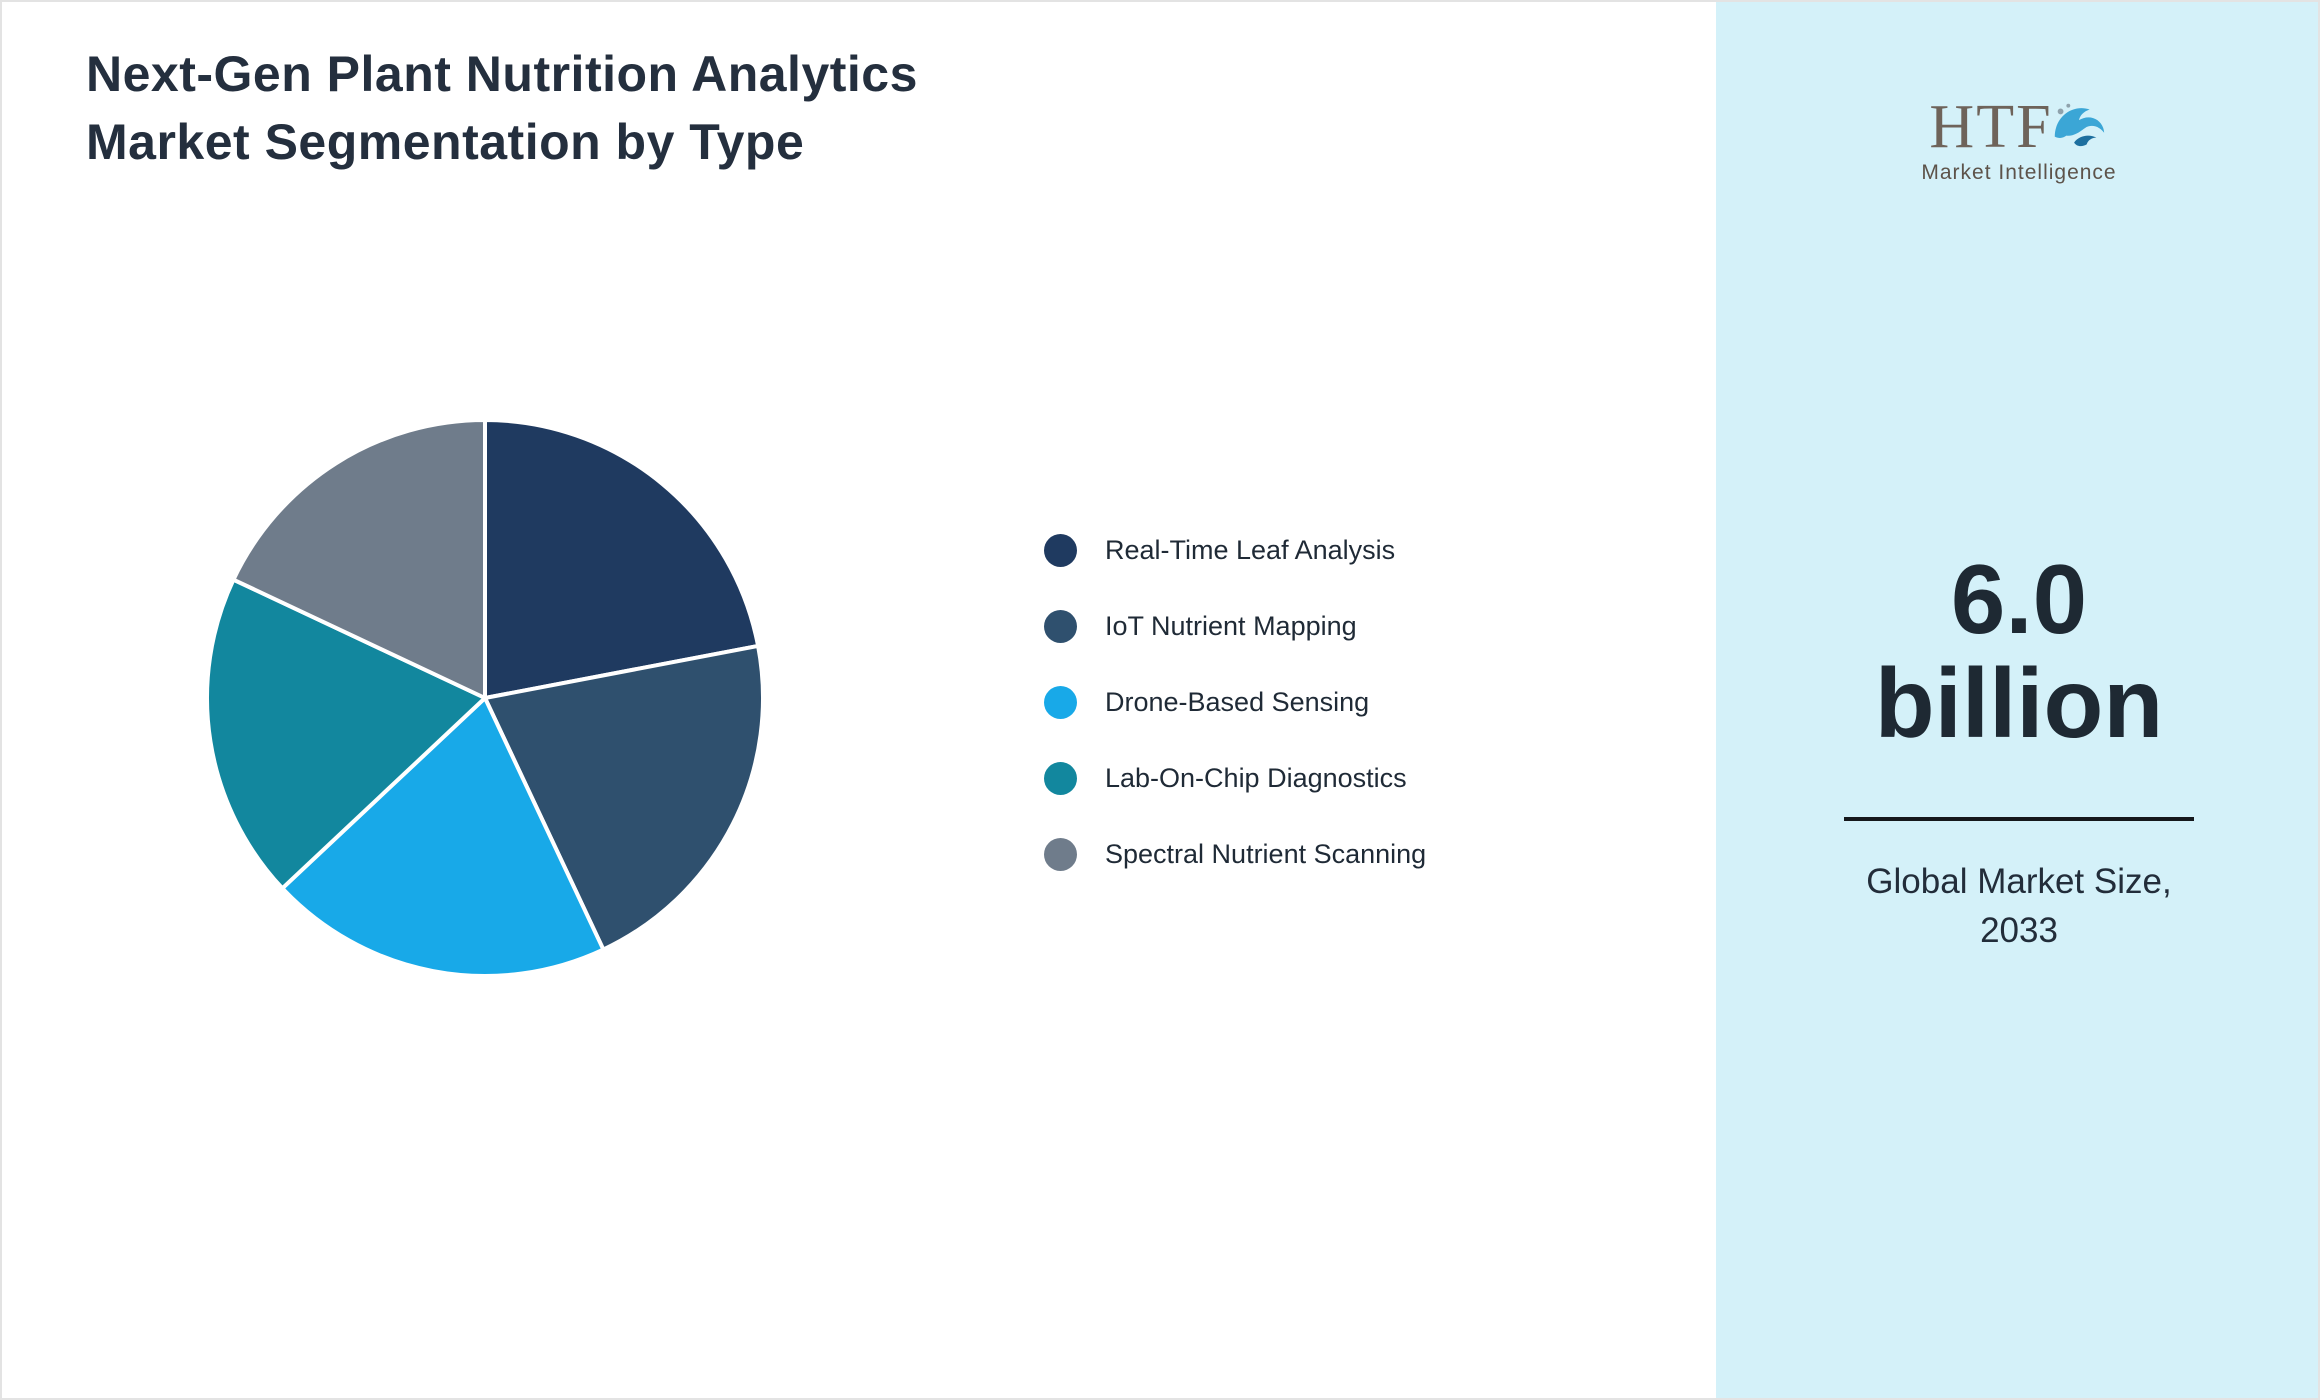  I want to click on legend-item: IoT Nutrient Mapping, so click(1235, 626).